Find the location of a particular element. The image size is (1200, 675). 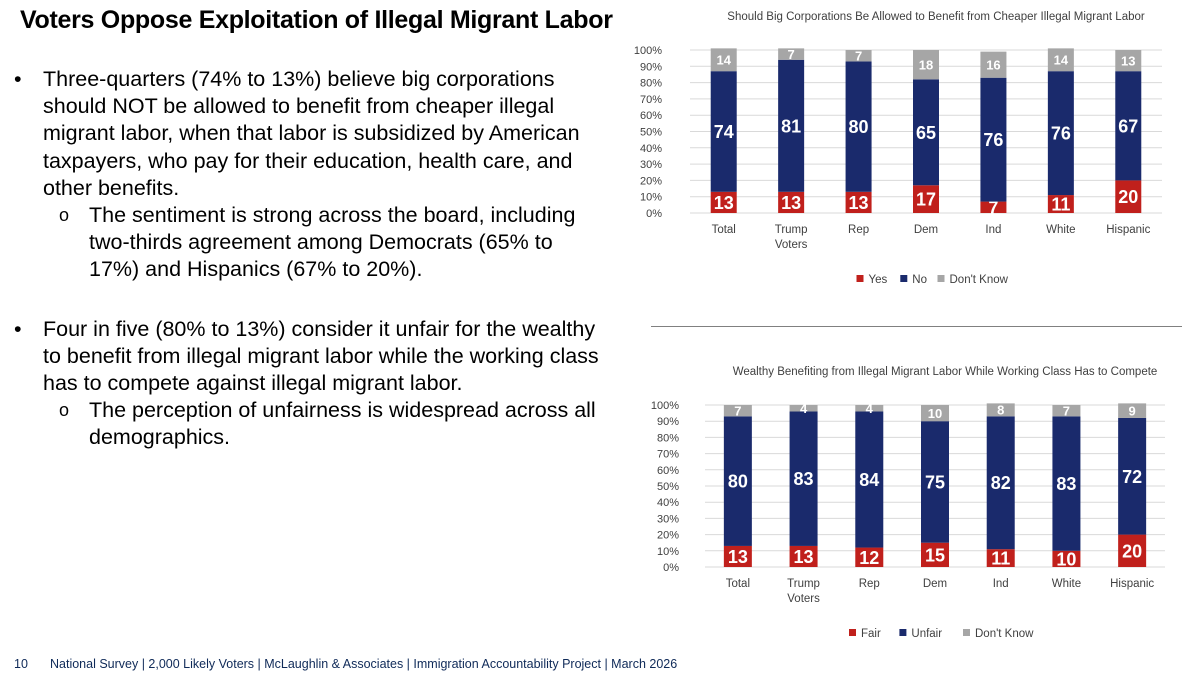

data-label: 65 is located at coordinates (926, 133).